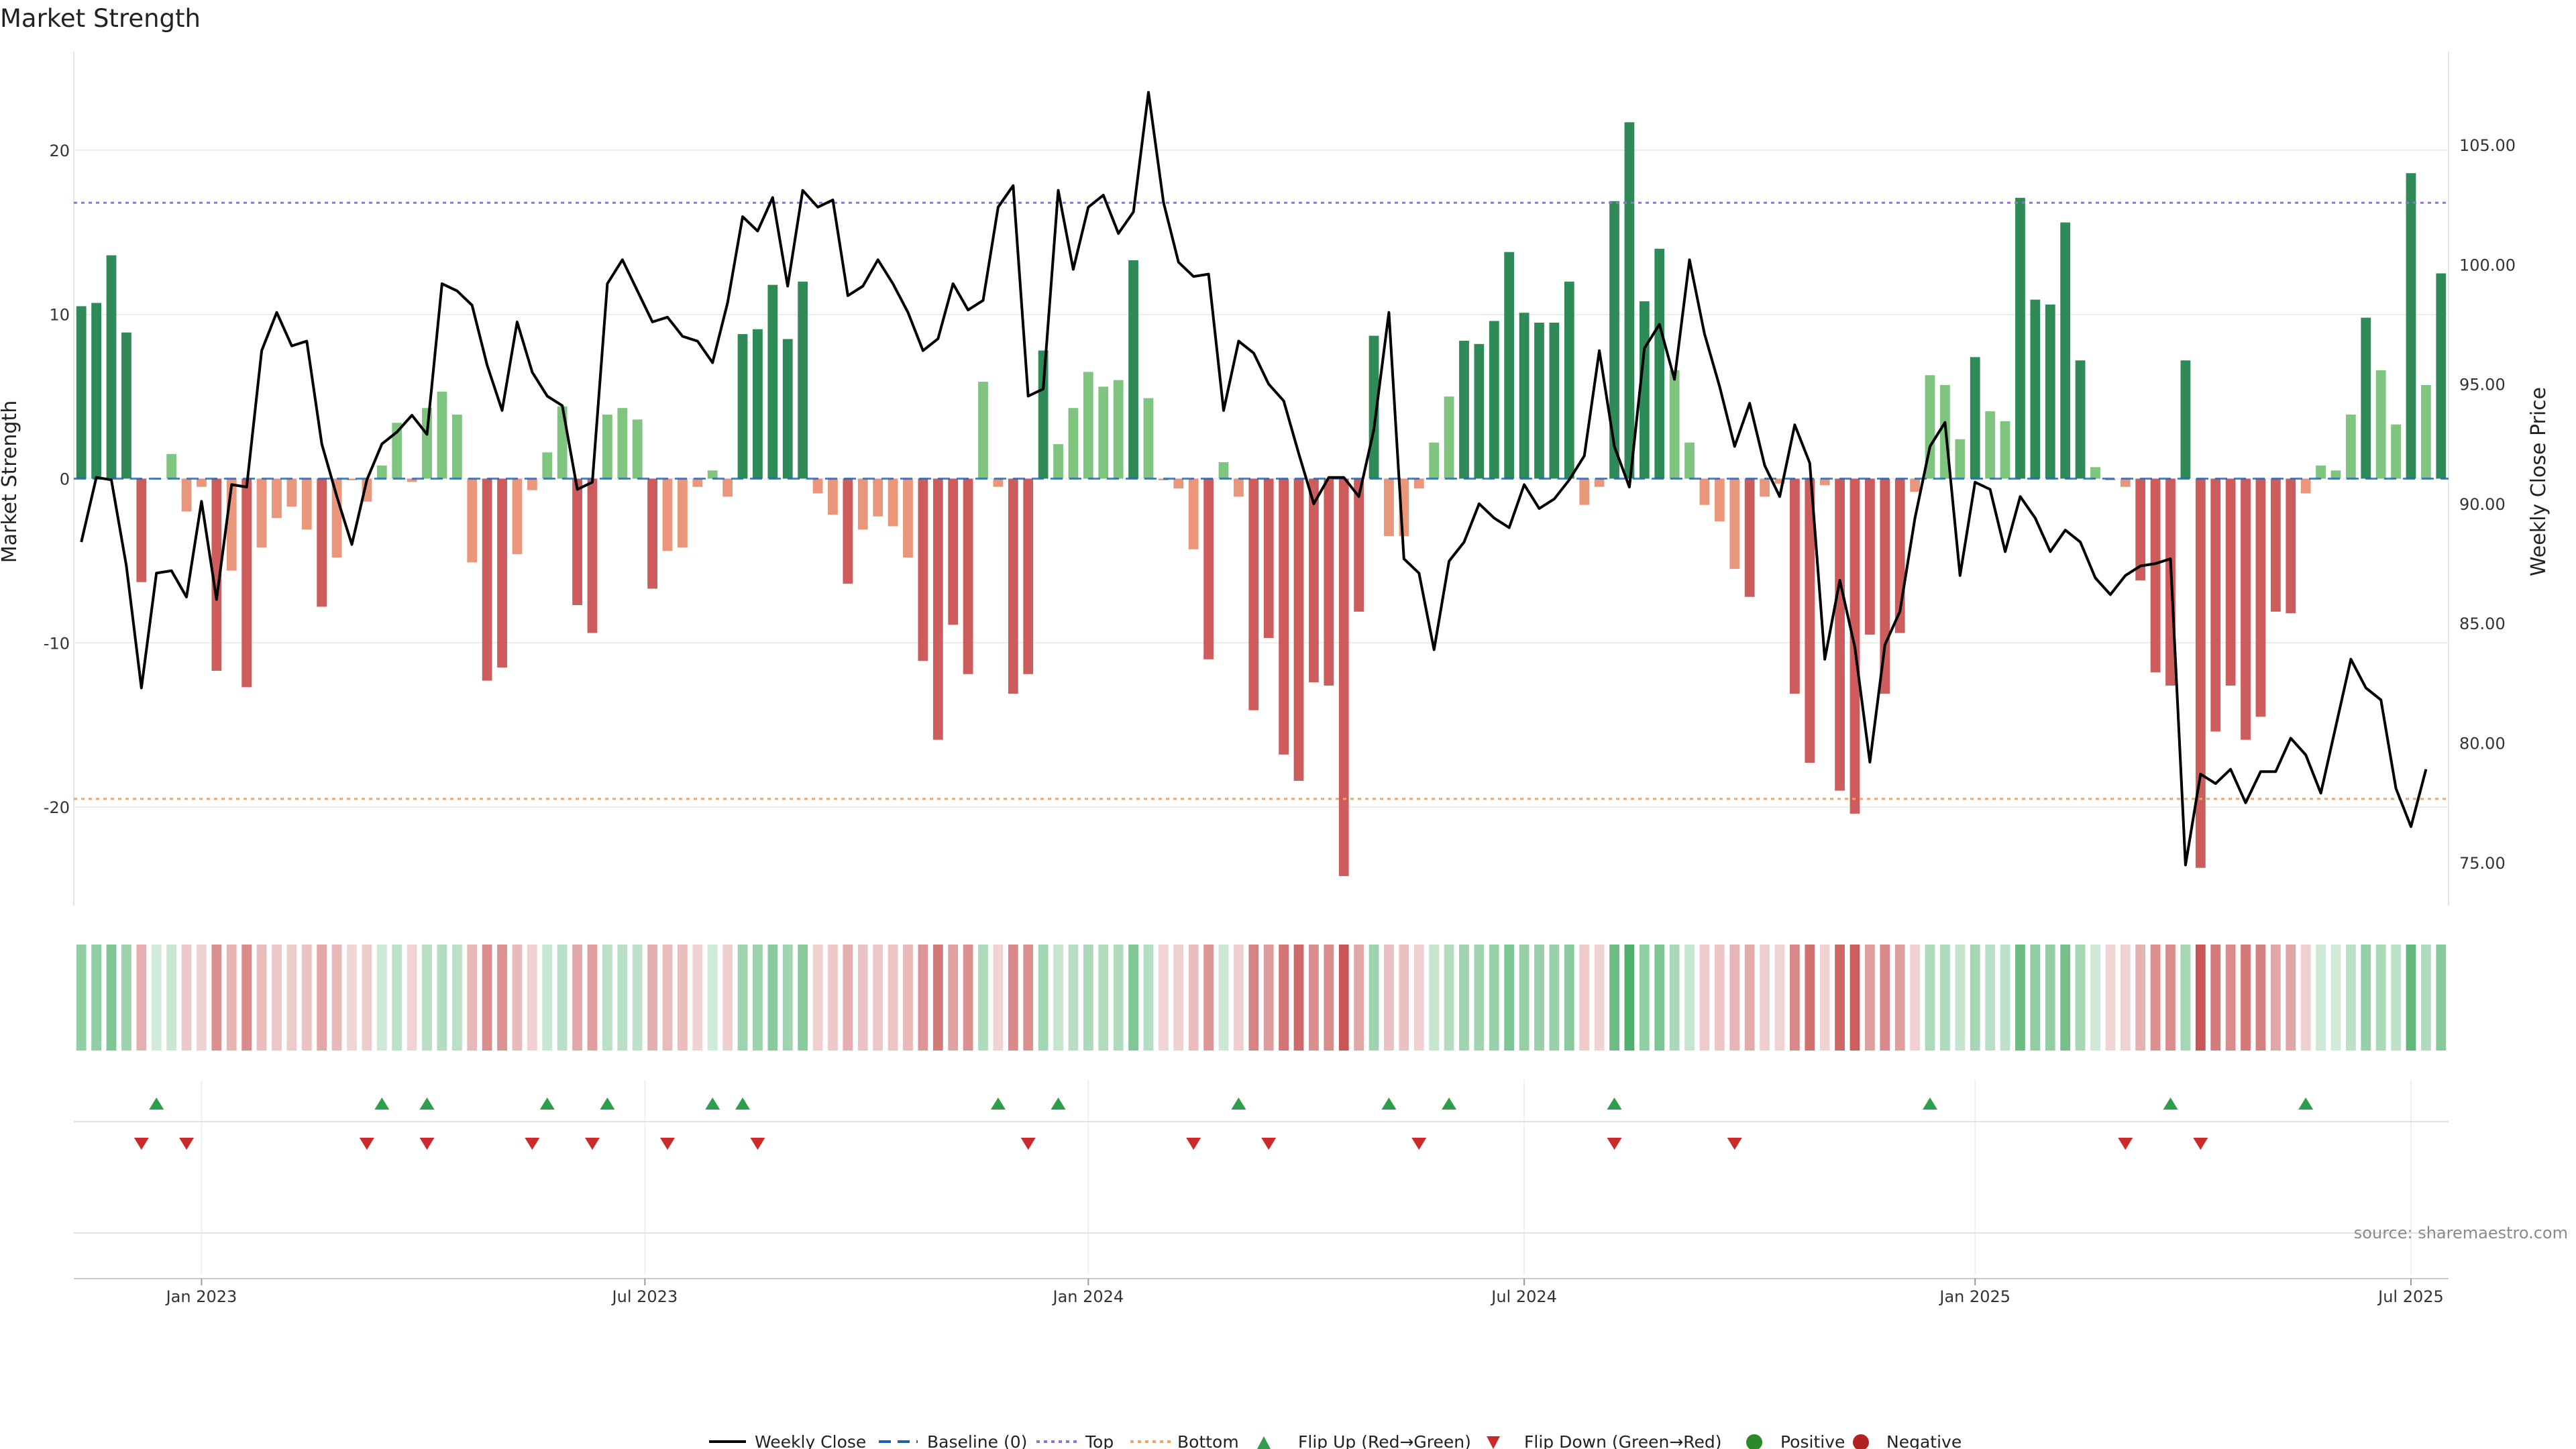 The height and width of the screenshot is (1449, 2576). What do you see at coordinates (1523, 1296) in the screenshot?
I see `x-tick-label: Jul 2024` at bounding box center [1523, 1296].